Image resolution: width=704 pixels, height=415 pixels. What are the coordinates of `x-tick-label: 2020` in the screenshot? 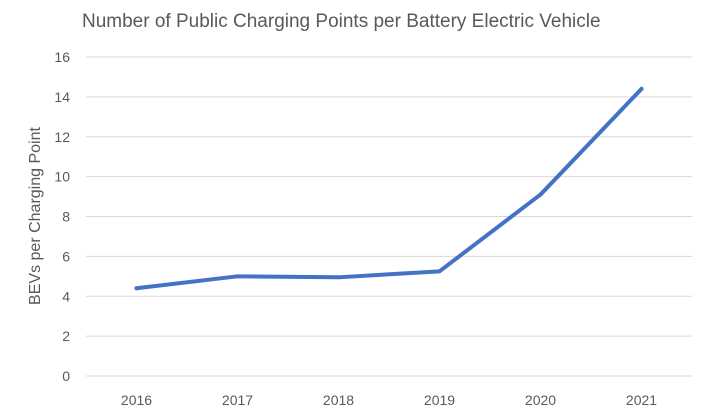 It's located at (540, 400).